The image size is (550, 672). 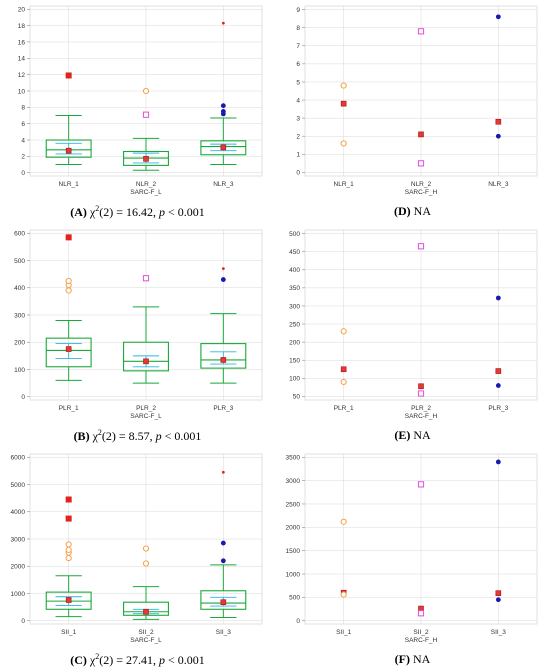 What do you see at coordinates (78, 212) in the screenshot?
I see `caption-letter: (A)` at bounding box center [78, 212].